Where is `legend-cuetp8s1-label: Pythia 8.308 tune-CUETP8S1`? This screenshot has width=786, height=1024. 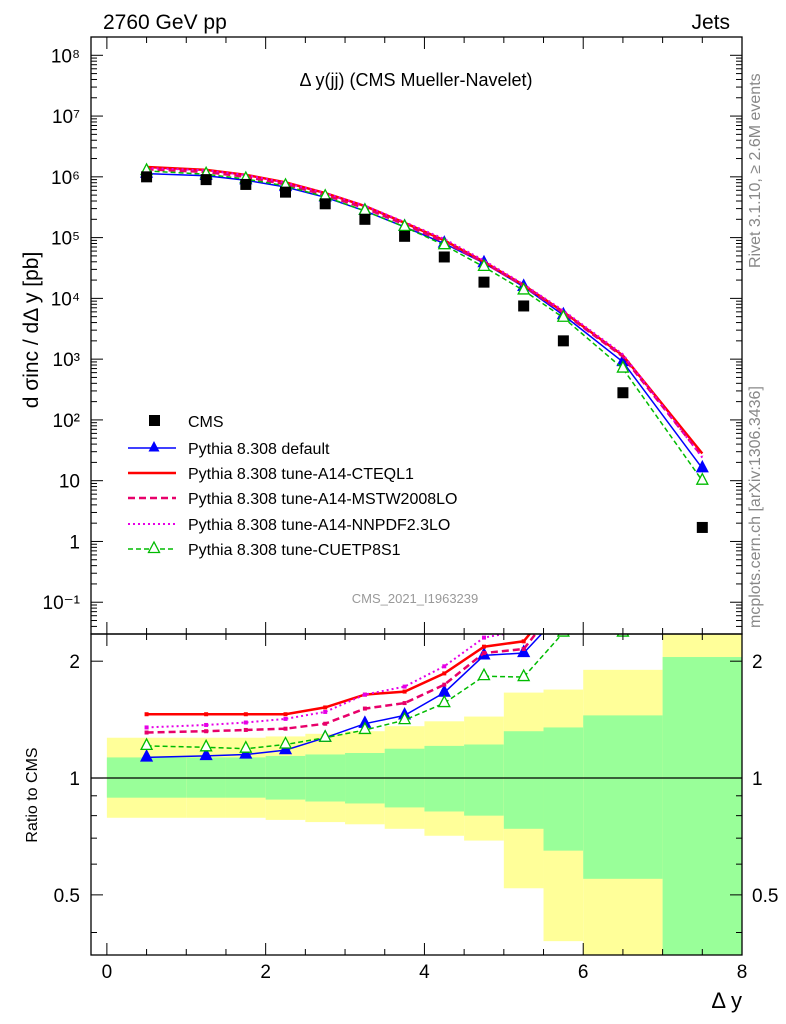 legend-cuetp8s1-label: Pythia 8.308 tune-CUETP8S1 is located at coordinates (294, 550).